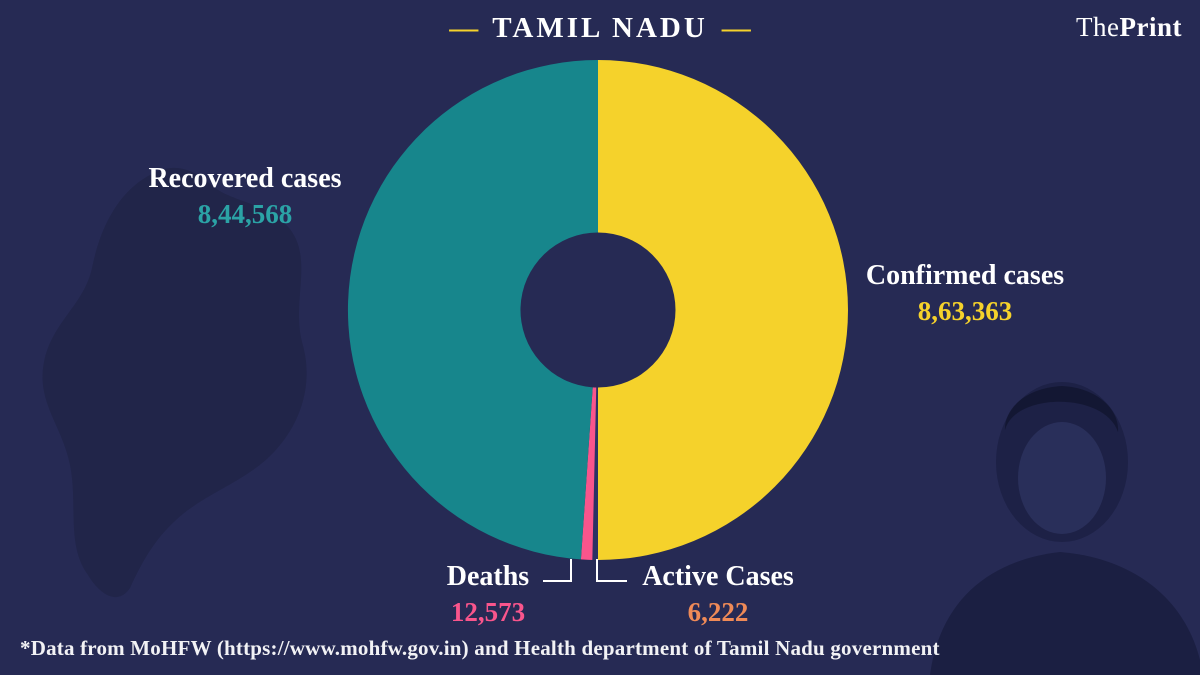  Describe the element at coordinates (595, 474) in the screenshot. I see `slice-active-cases` at that location.